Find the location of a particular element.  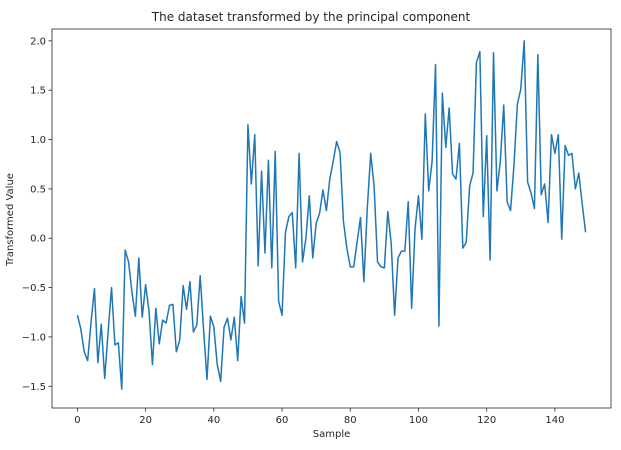

x-tick-label: 120 is located at coordinates (486, 420).